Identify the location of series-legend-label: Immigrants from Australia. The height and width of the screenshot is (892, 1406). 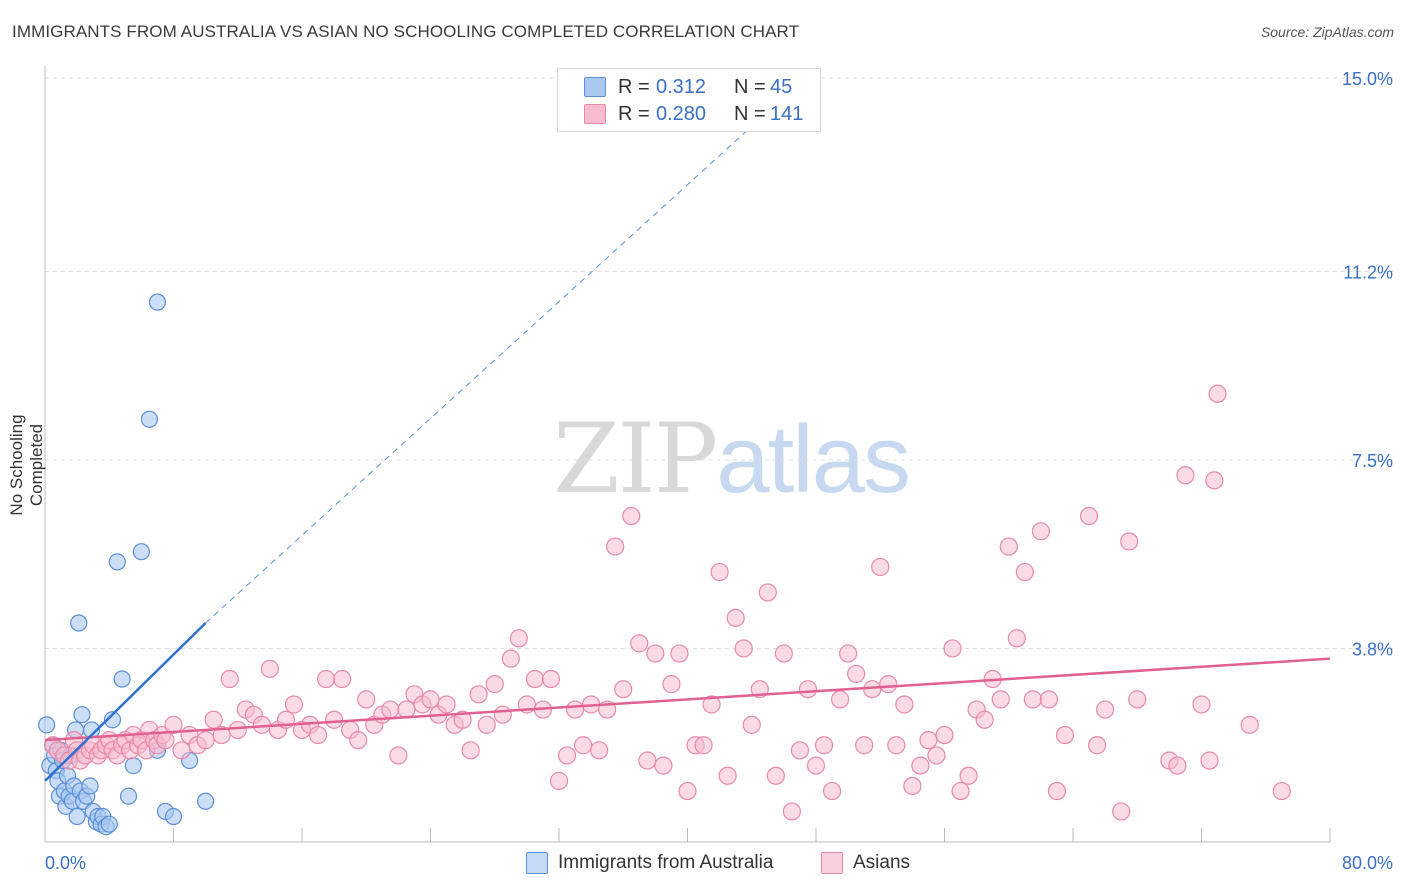
(666, 862).